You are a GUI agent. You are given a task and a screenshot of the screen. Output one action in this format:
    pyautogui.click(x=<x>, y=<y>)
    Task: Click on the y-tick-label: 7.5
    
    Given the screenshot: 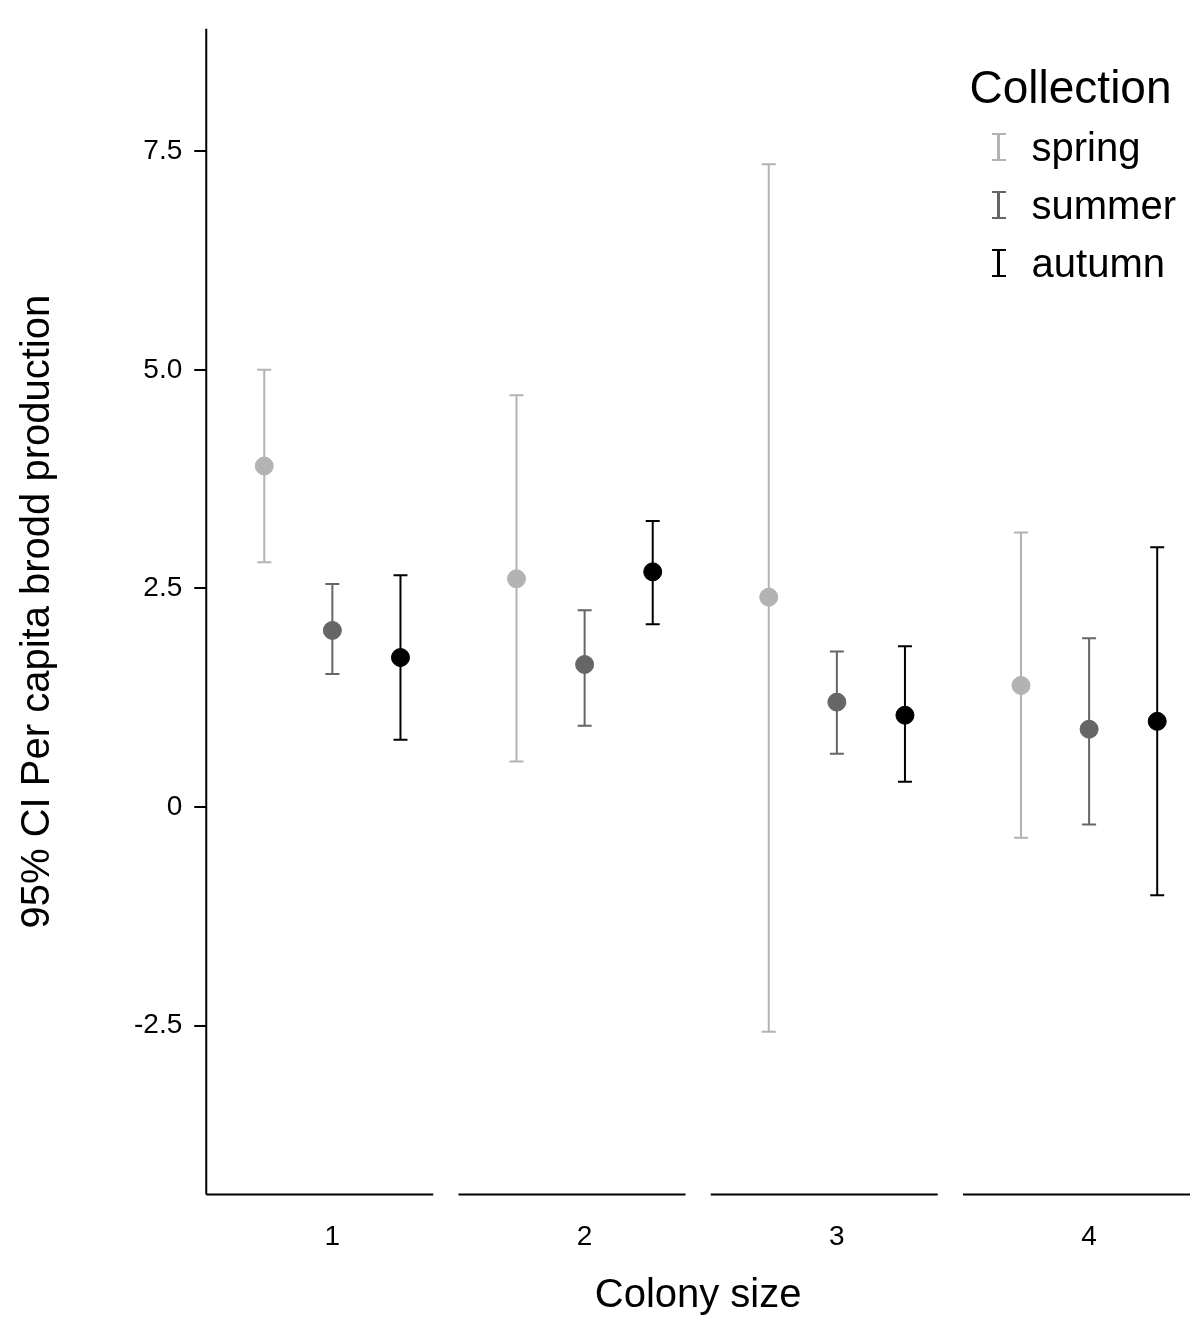 What is the action you would take?
    pyautogui.click(x=163, y=149)
    